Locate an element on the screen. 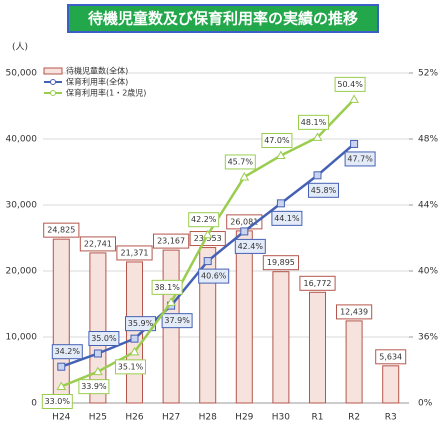  x-tick-label: H28 is located at coordinates (208, 418).